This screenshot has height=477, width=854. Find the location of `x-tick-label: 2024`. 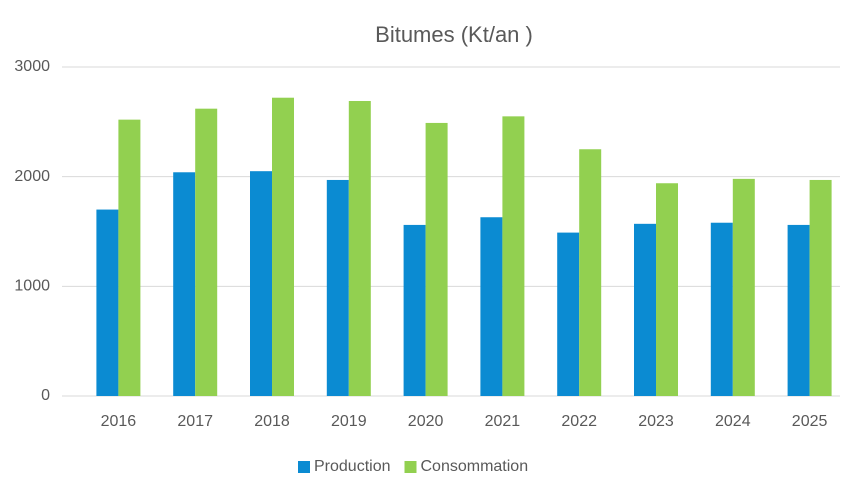

x-tick-label: 2024 is located at coordinates (733, 421).